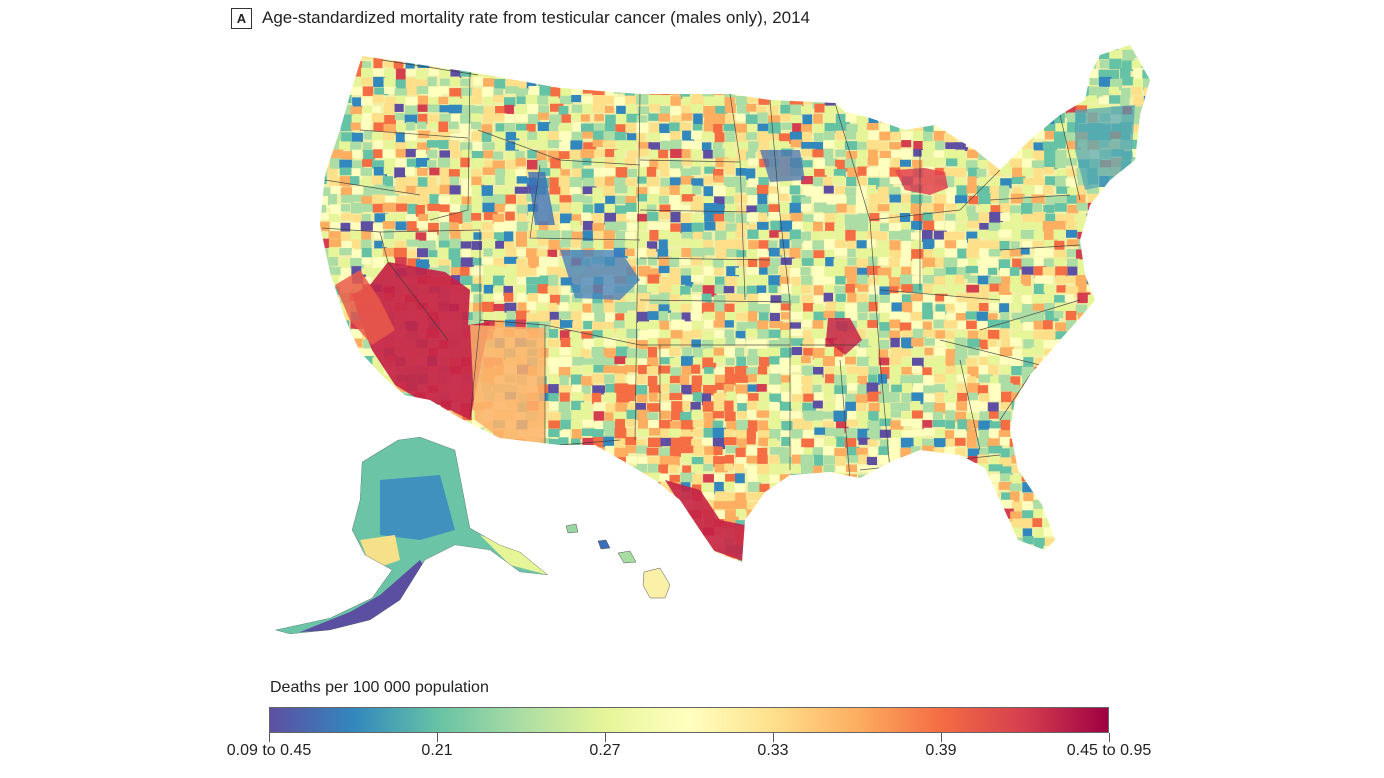  I want to click on legend-tick-mark, so click(437, 737).